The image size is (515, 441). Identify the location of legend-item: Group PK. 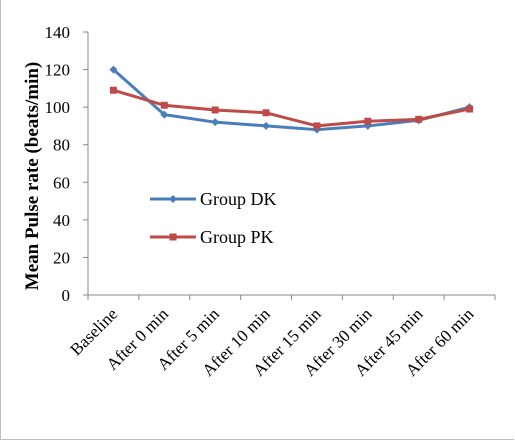
(212, 237).